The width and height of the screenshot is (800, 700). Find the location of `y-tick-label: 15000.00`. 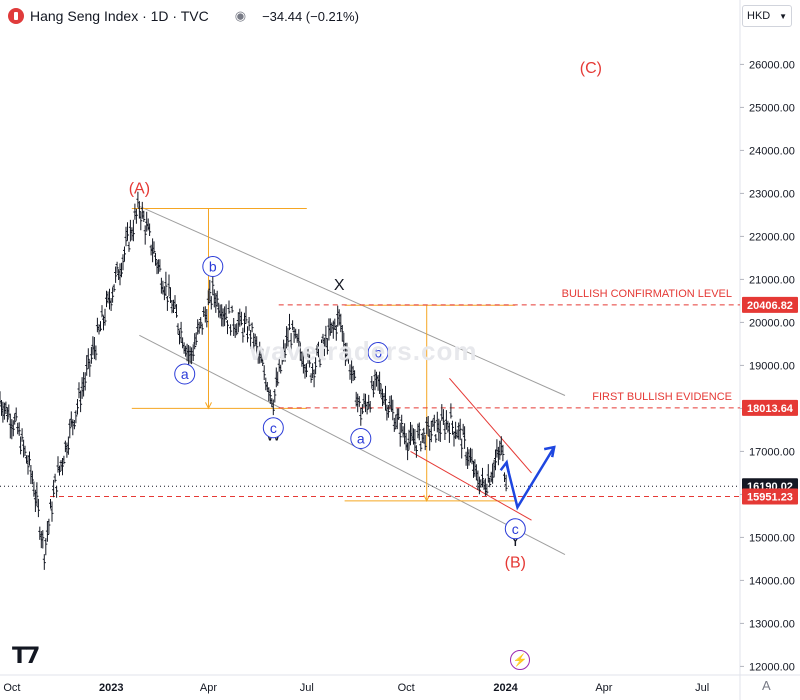

y-tick-label: 15000.00 is located at coordinates (772, 538).